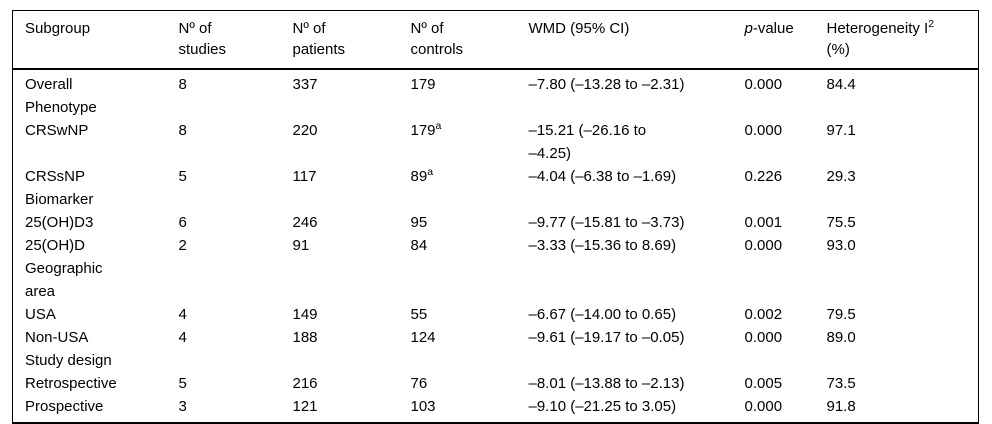 The image size is (992, 424). What do you see at coordinates (352, 107) in the screenshot?
I see `cell-patients` at bounding box center [352, 107].